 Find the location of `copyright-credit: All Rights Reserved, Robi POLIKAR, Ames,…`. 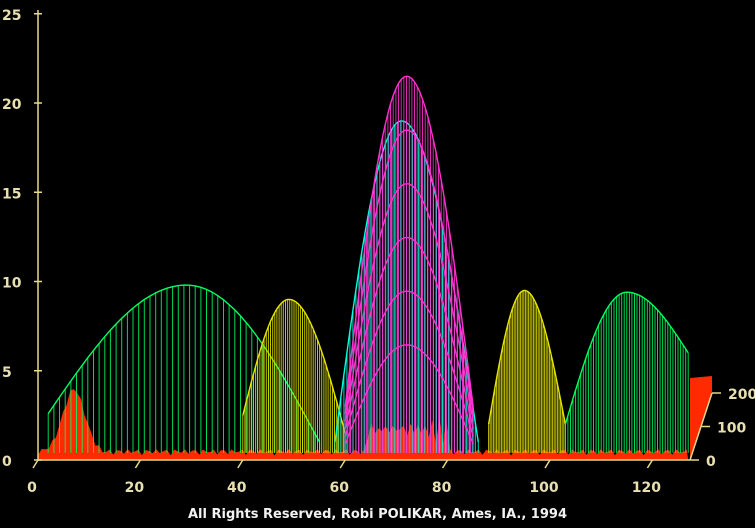

copyright-credit: All Rights Reserved, Robi POLIKAR, Ames,… is located at coordinates (377, 514).